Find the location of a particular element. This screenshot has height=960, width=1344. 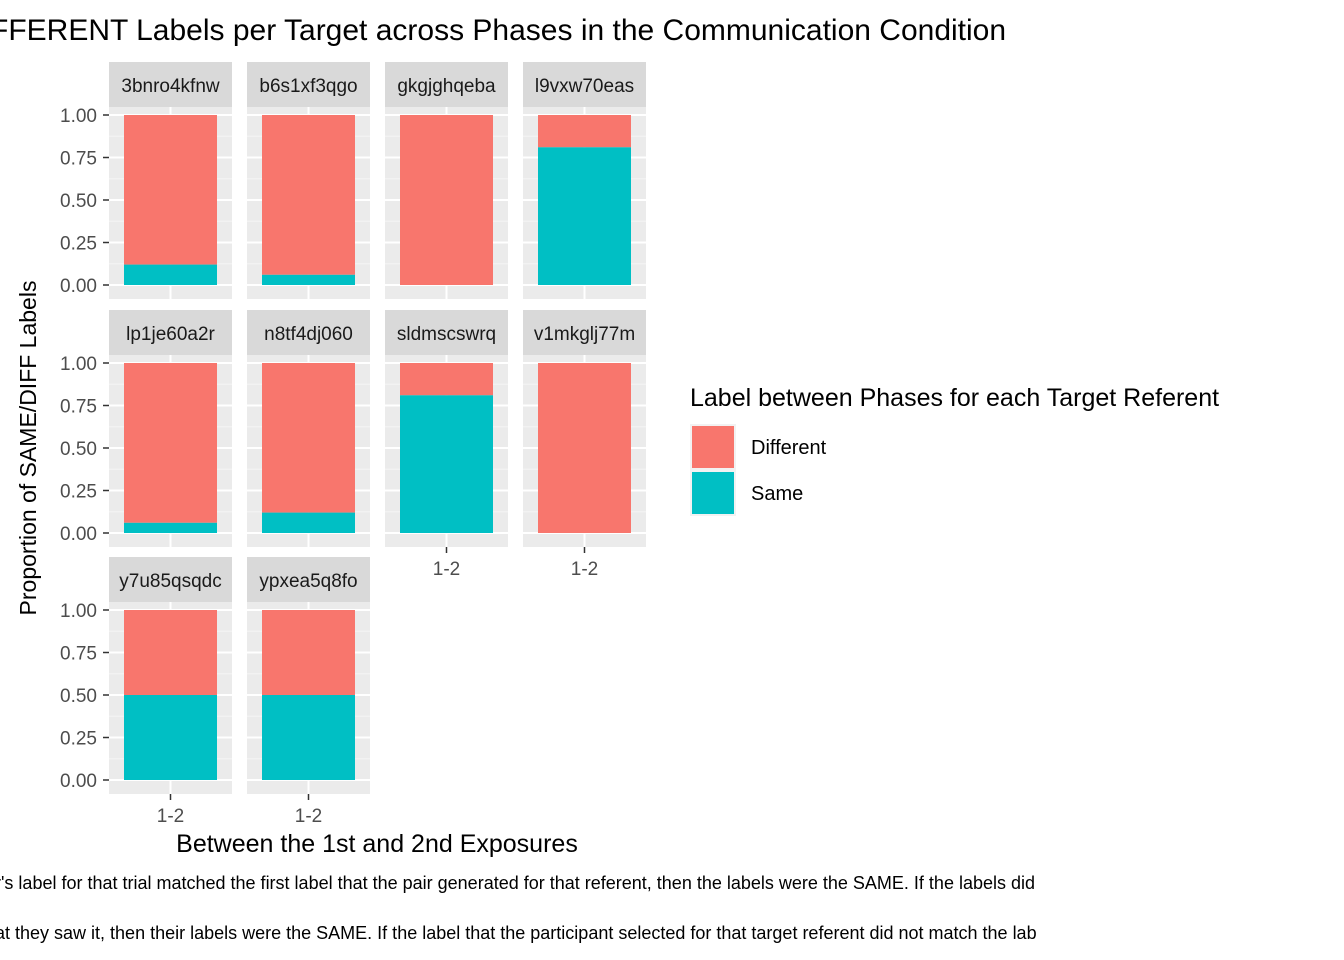

facet-strip-label: sldmscswrq is located at coordinates (446, 334).